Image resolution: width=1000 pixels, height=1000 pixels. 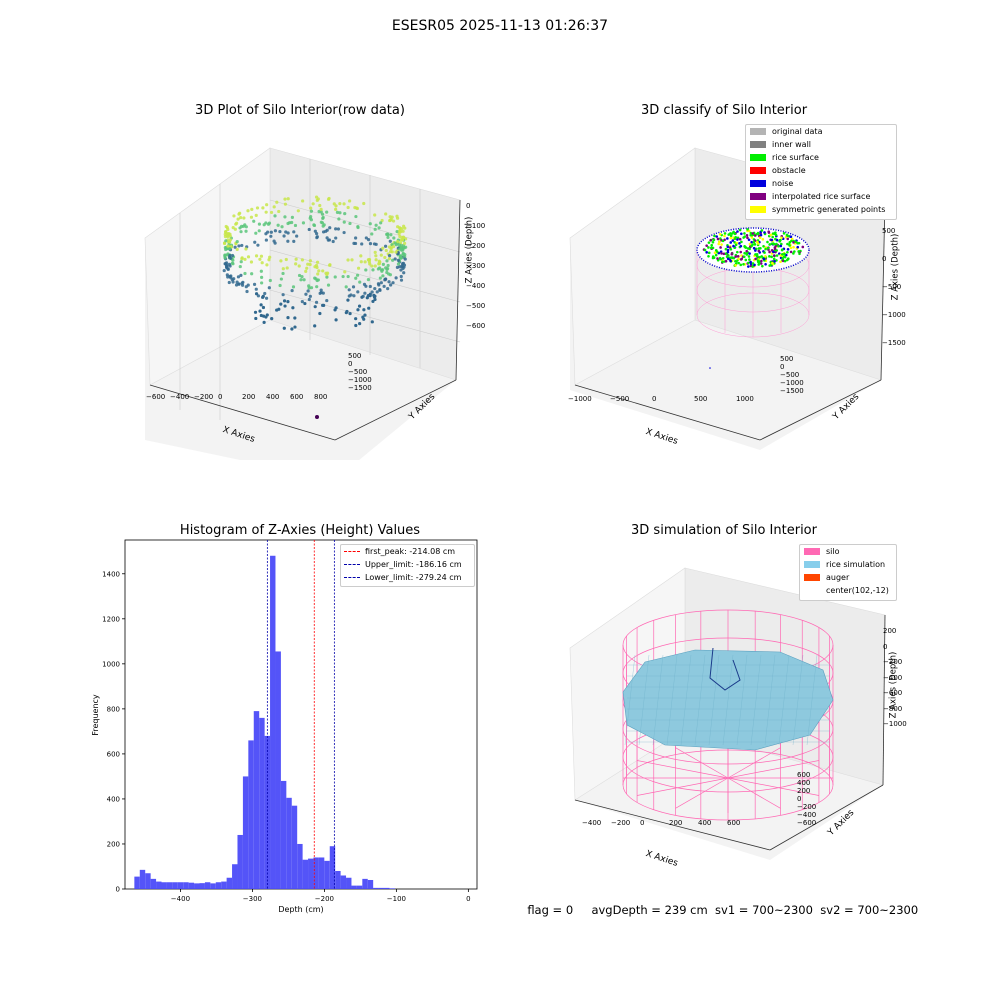 I want to click on plot4-legend-label: silo, so click(x=833, y=551).